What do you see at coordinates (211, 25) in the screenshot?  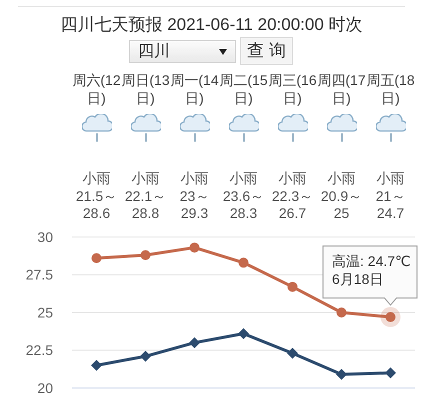 I see `chart-title: 四川七天预报 2021-06-11 20:00:00 时次` at bounding box center [211, 25].